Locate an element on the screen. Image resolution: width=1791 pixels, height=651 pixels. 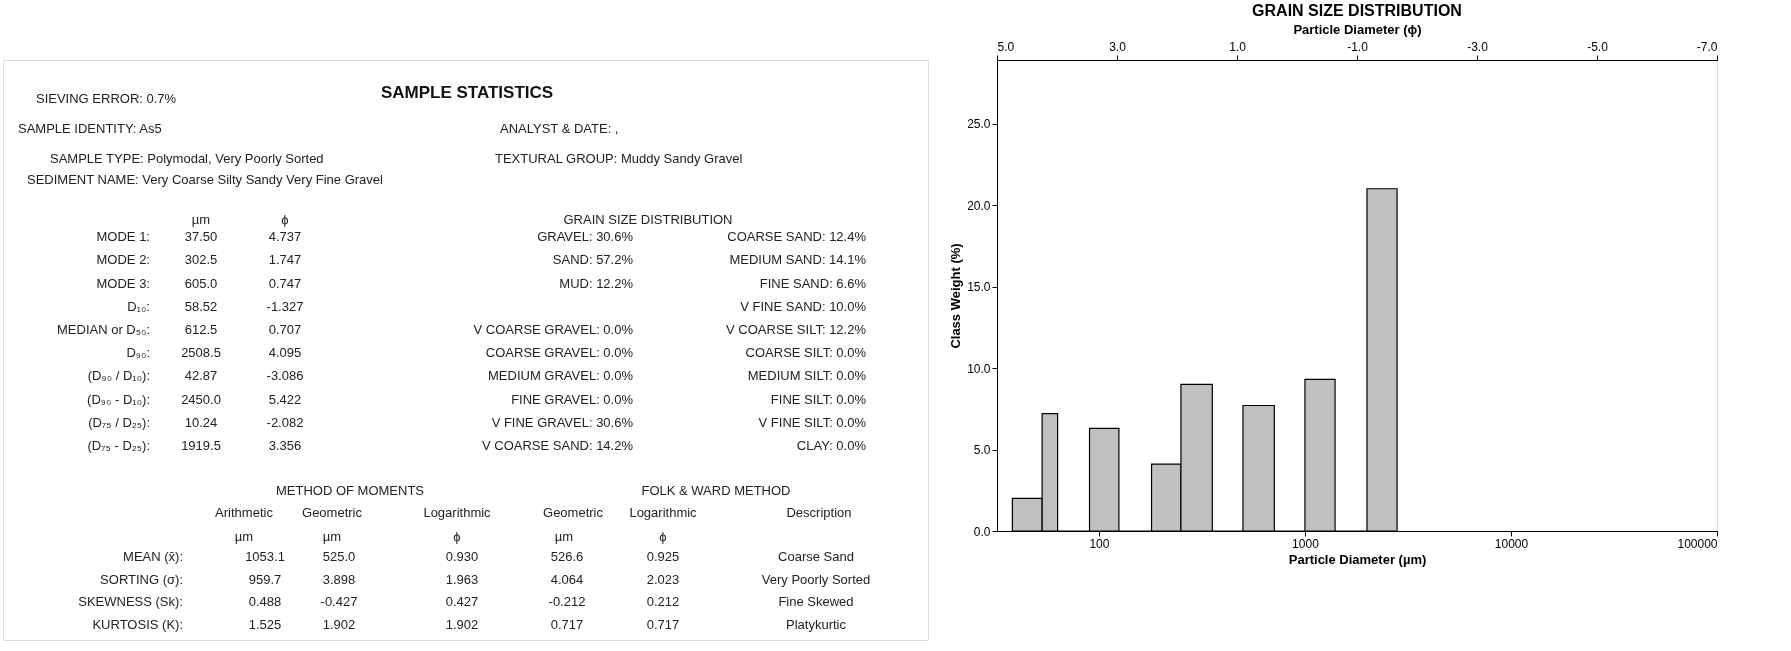
chart-title: GRAIN SIZE DISTRIBUTION is located at coordinates (1357, 10).